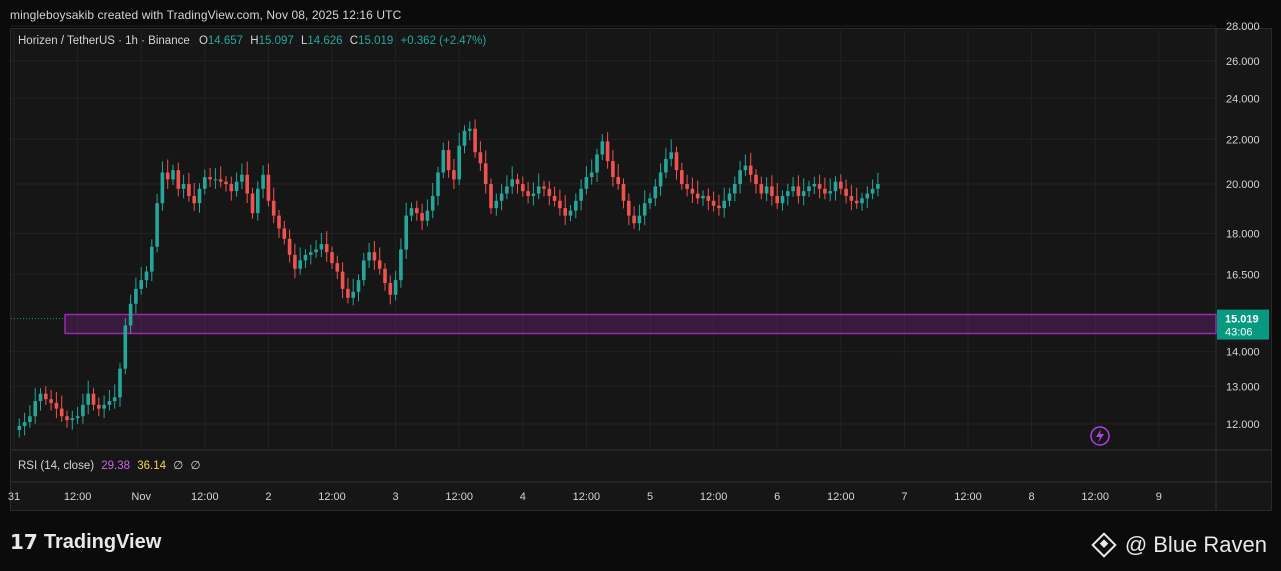  I want to click on price-tag-box, so click(1243, 324).